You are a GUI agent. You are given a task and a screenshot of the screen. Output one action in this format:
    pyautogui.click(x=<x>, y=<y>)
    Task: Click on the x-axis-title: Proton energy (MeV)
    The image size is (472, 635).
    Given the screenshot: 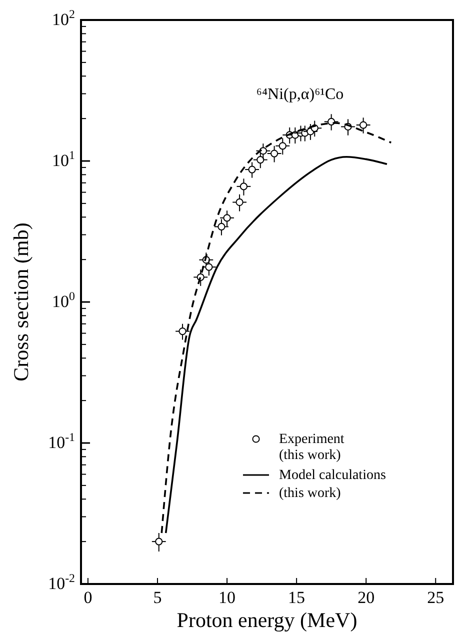 What is the action you would take?
    pyautogui.click(x=267, y=620)
    